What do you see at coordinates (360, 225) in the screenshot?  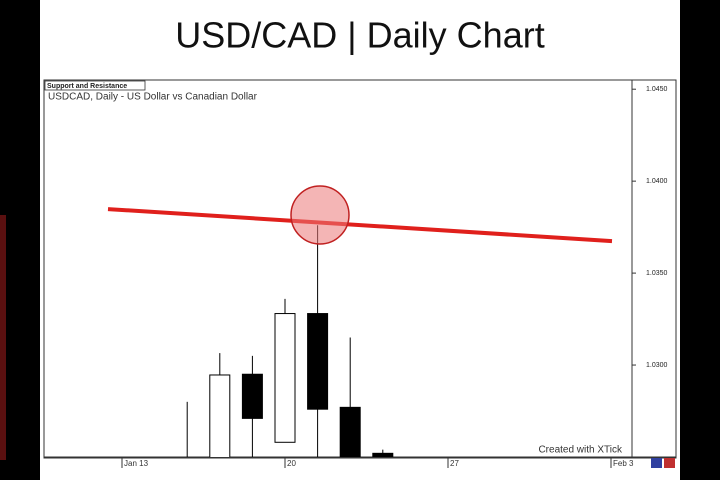 I see `resistance-line` at bounding box center [360, 225].